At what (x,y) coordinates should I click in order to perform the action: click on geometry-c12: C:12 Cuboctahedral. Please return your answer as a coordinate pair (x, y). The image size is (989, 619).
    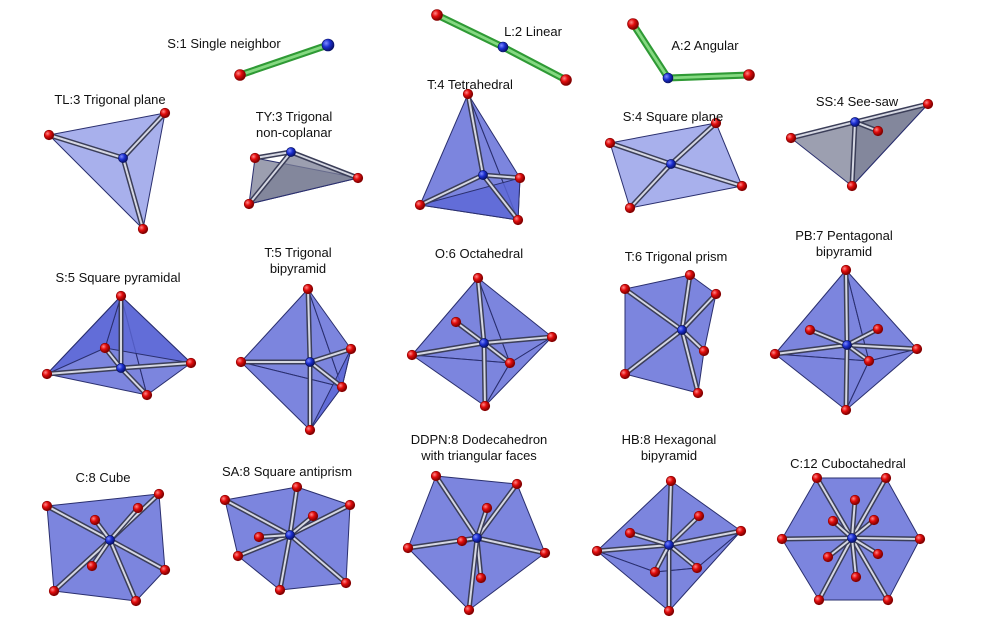
    Looking at the image, I should click on (851, 531).